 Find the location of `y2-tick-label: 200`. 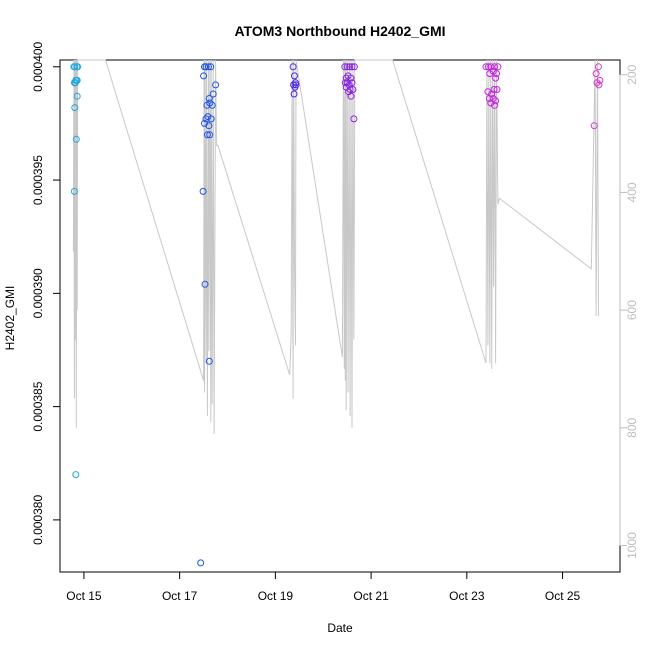

y2-tick-label: 200 is located at coordinates (632, 74).